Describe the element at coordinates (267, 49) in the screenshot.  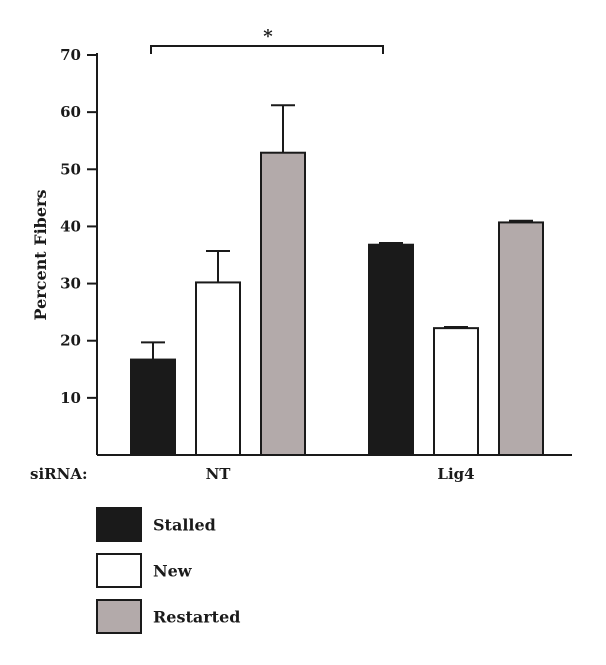
I see `significance-bracket` at that location.